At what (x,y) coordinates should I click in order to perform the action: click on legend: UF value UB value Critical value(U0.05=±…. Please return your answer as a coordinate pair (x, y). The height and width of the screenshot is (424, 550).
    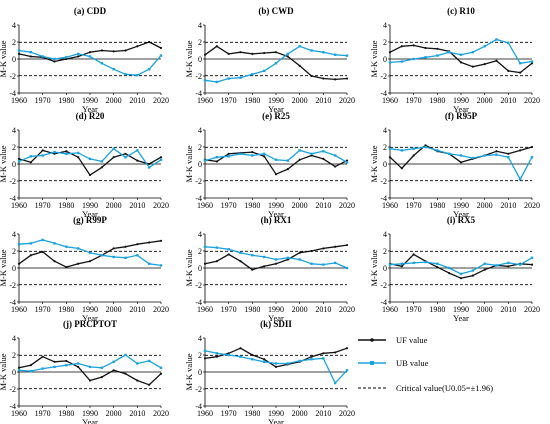
    Looking at the image, I should click on (425, 364).